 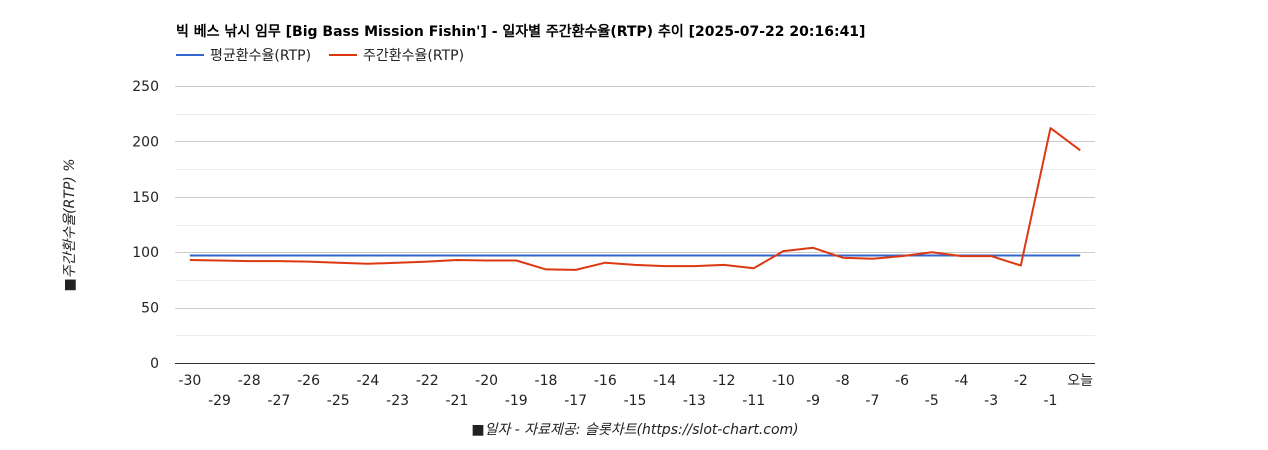 I want to click on legend-label-average: 평균환수율(RTP), so click(x=261, y=56).